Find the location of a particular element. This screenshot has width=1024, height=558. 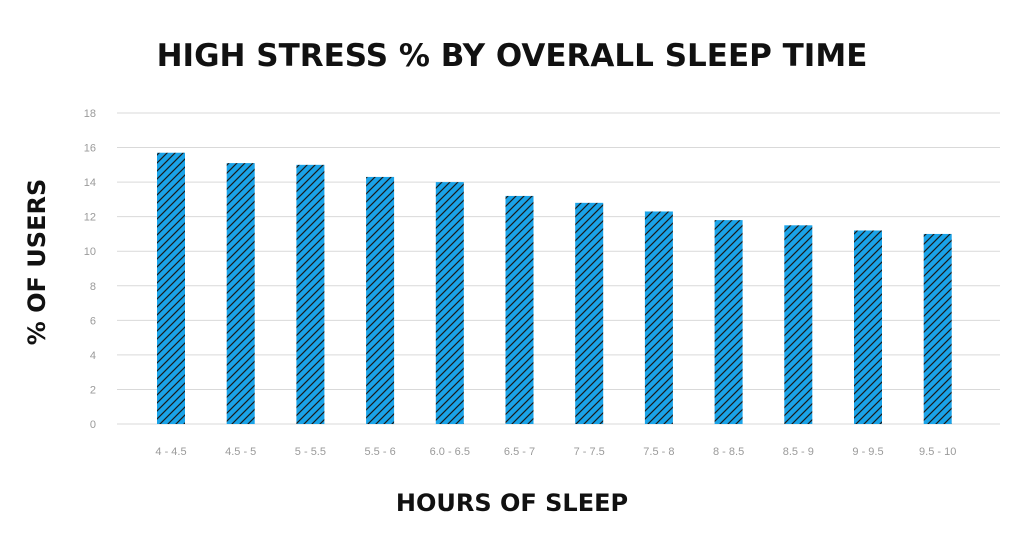

y-tick-label: 12 is located at coordinates (90, 218).